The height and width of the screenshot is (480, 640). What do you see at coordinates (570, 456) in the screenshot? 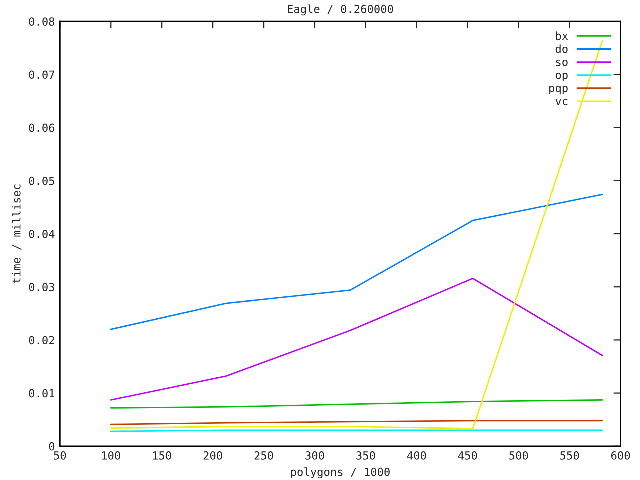
I see `x-tick-label: 550` at bounding box center [570, 456].